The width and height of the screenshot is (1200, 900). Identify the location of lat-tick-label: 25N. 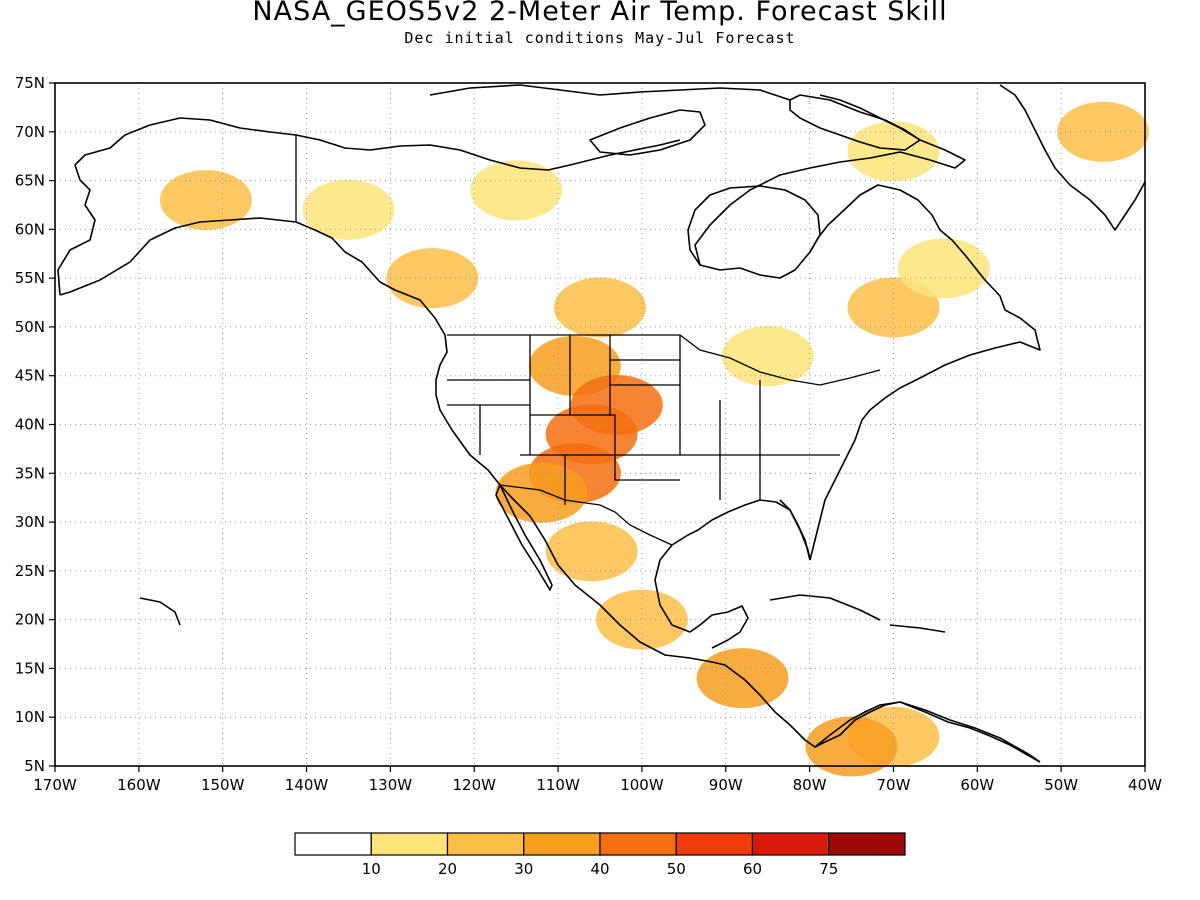
(30, 571).